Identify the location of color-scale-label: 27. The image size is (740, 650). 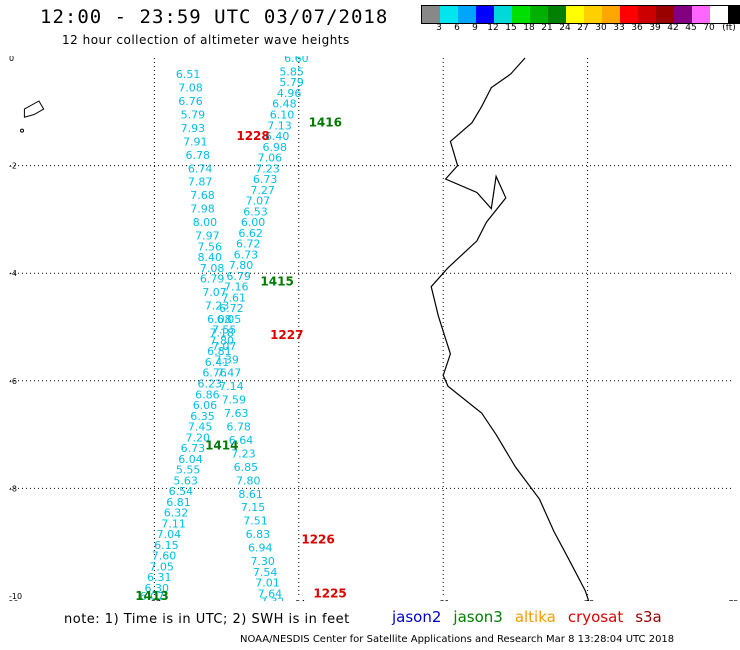
(583, 28).